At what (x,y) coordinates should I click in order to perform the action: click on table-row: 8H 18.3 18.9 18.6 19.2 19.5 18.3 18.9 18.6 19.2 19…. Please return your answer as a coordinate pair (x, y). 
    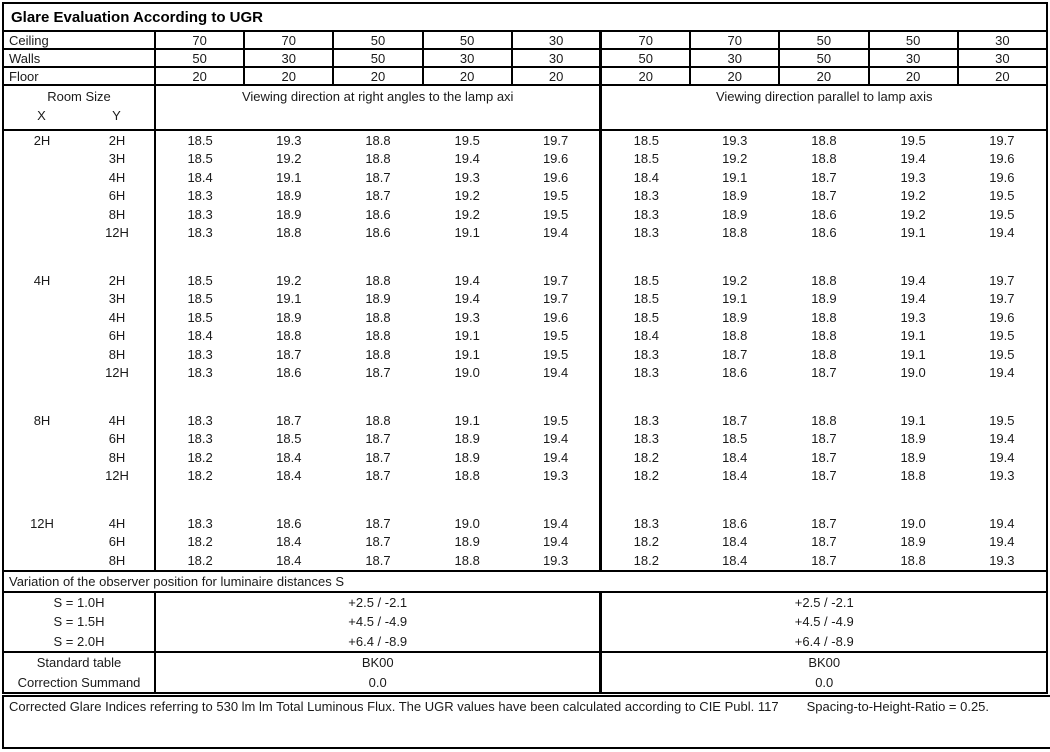
    Looking at the image, I should click on (525, 214).